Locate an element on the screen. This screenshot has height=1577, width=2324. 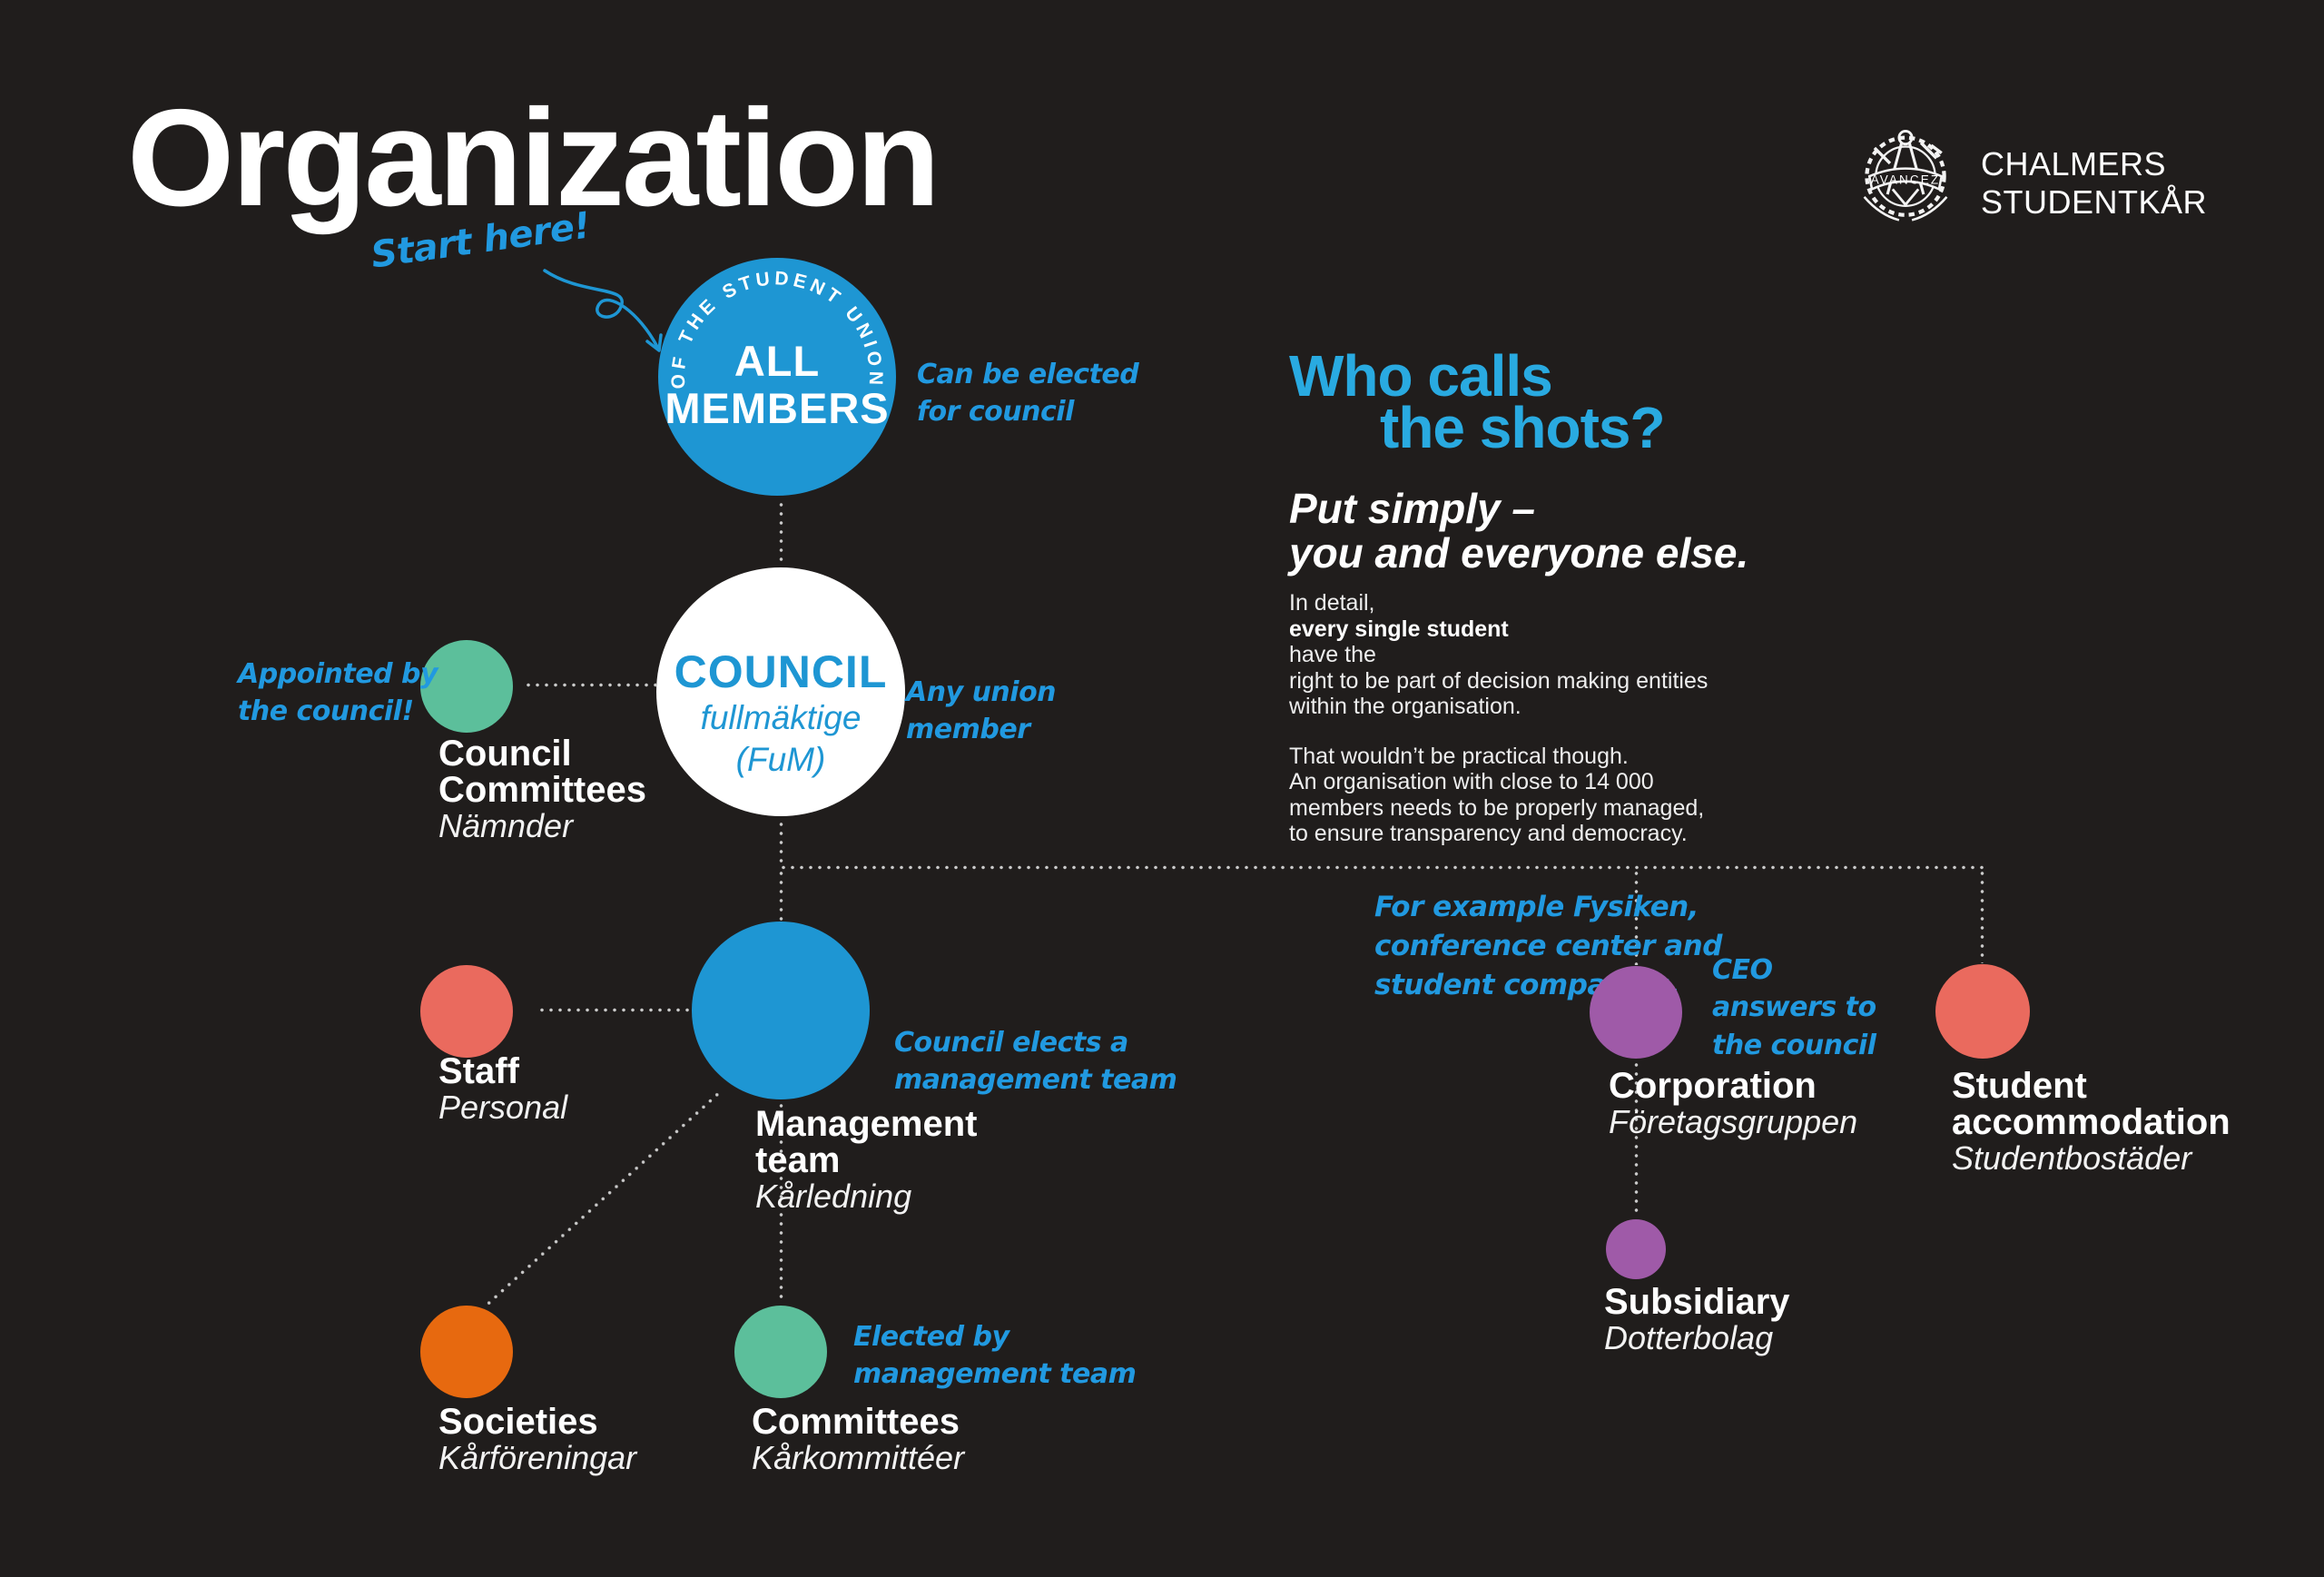
node-societies is located at coordinates (466, 1352).